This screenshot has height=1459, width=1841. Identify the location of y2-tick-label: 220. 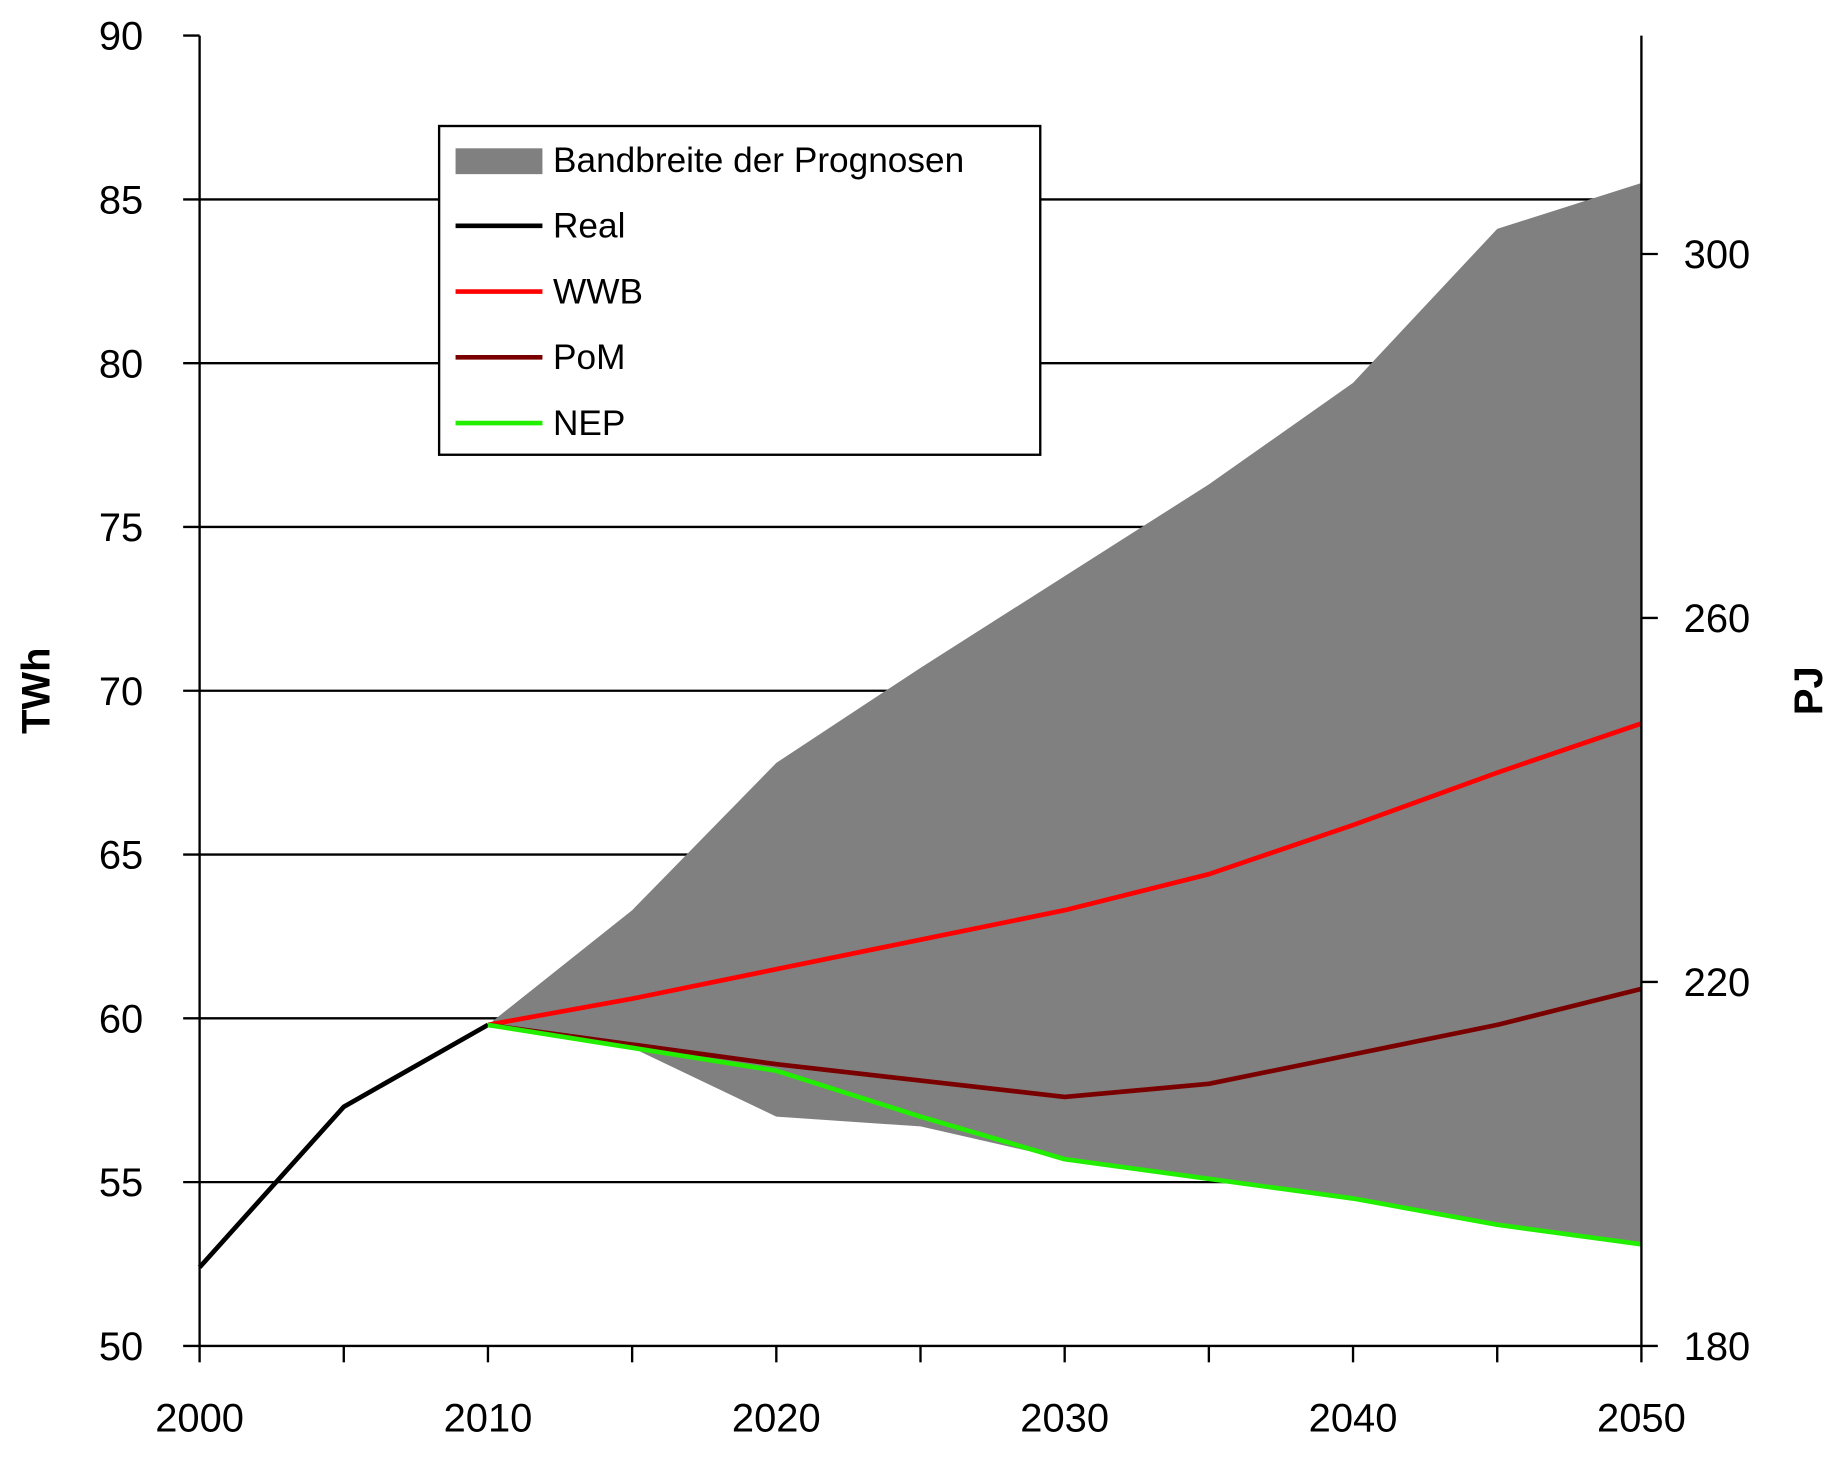
(1717, 983).